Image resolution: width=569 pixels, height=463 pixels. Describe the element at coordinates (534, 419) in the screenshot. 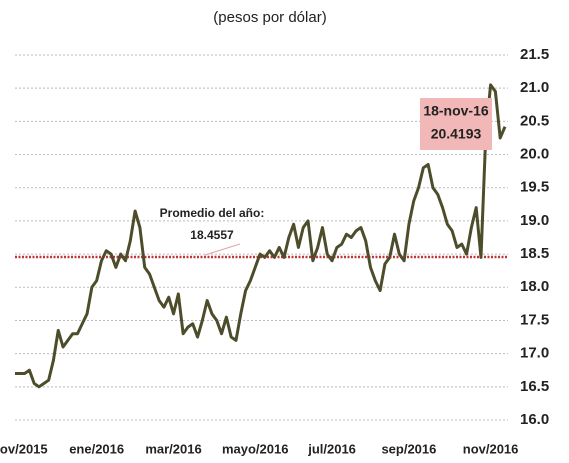

I see `y-tick-label: 16.0` at that location.